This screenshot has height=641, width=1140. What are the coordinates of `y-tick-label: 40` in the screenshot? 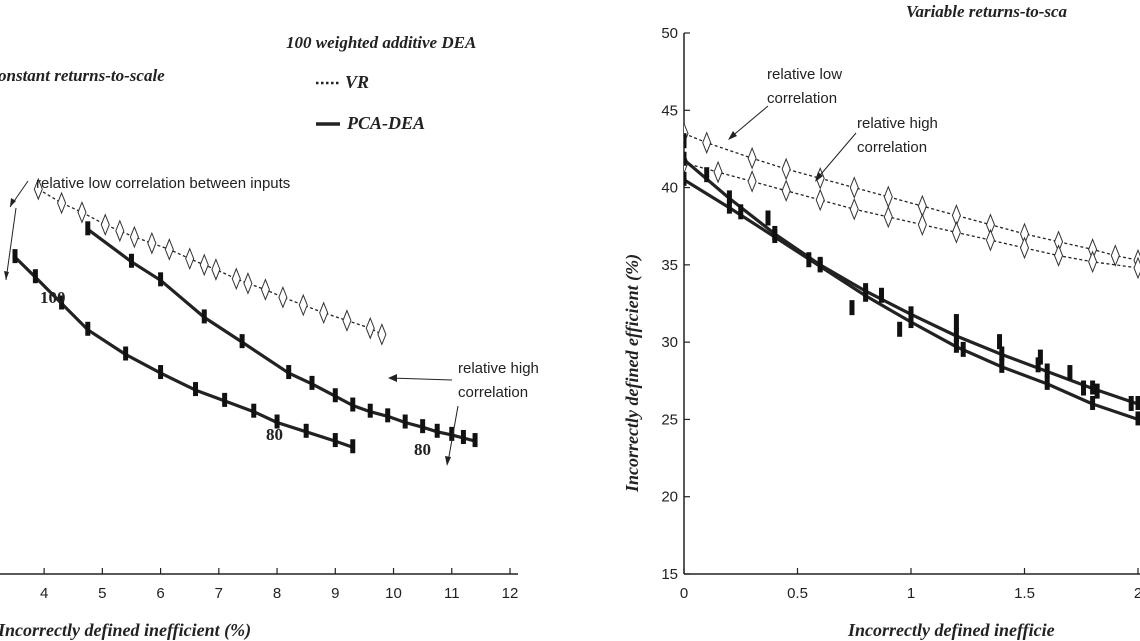 It's located at (669, 188).